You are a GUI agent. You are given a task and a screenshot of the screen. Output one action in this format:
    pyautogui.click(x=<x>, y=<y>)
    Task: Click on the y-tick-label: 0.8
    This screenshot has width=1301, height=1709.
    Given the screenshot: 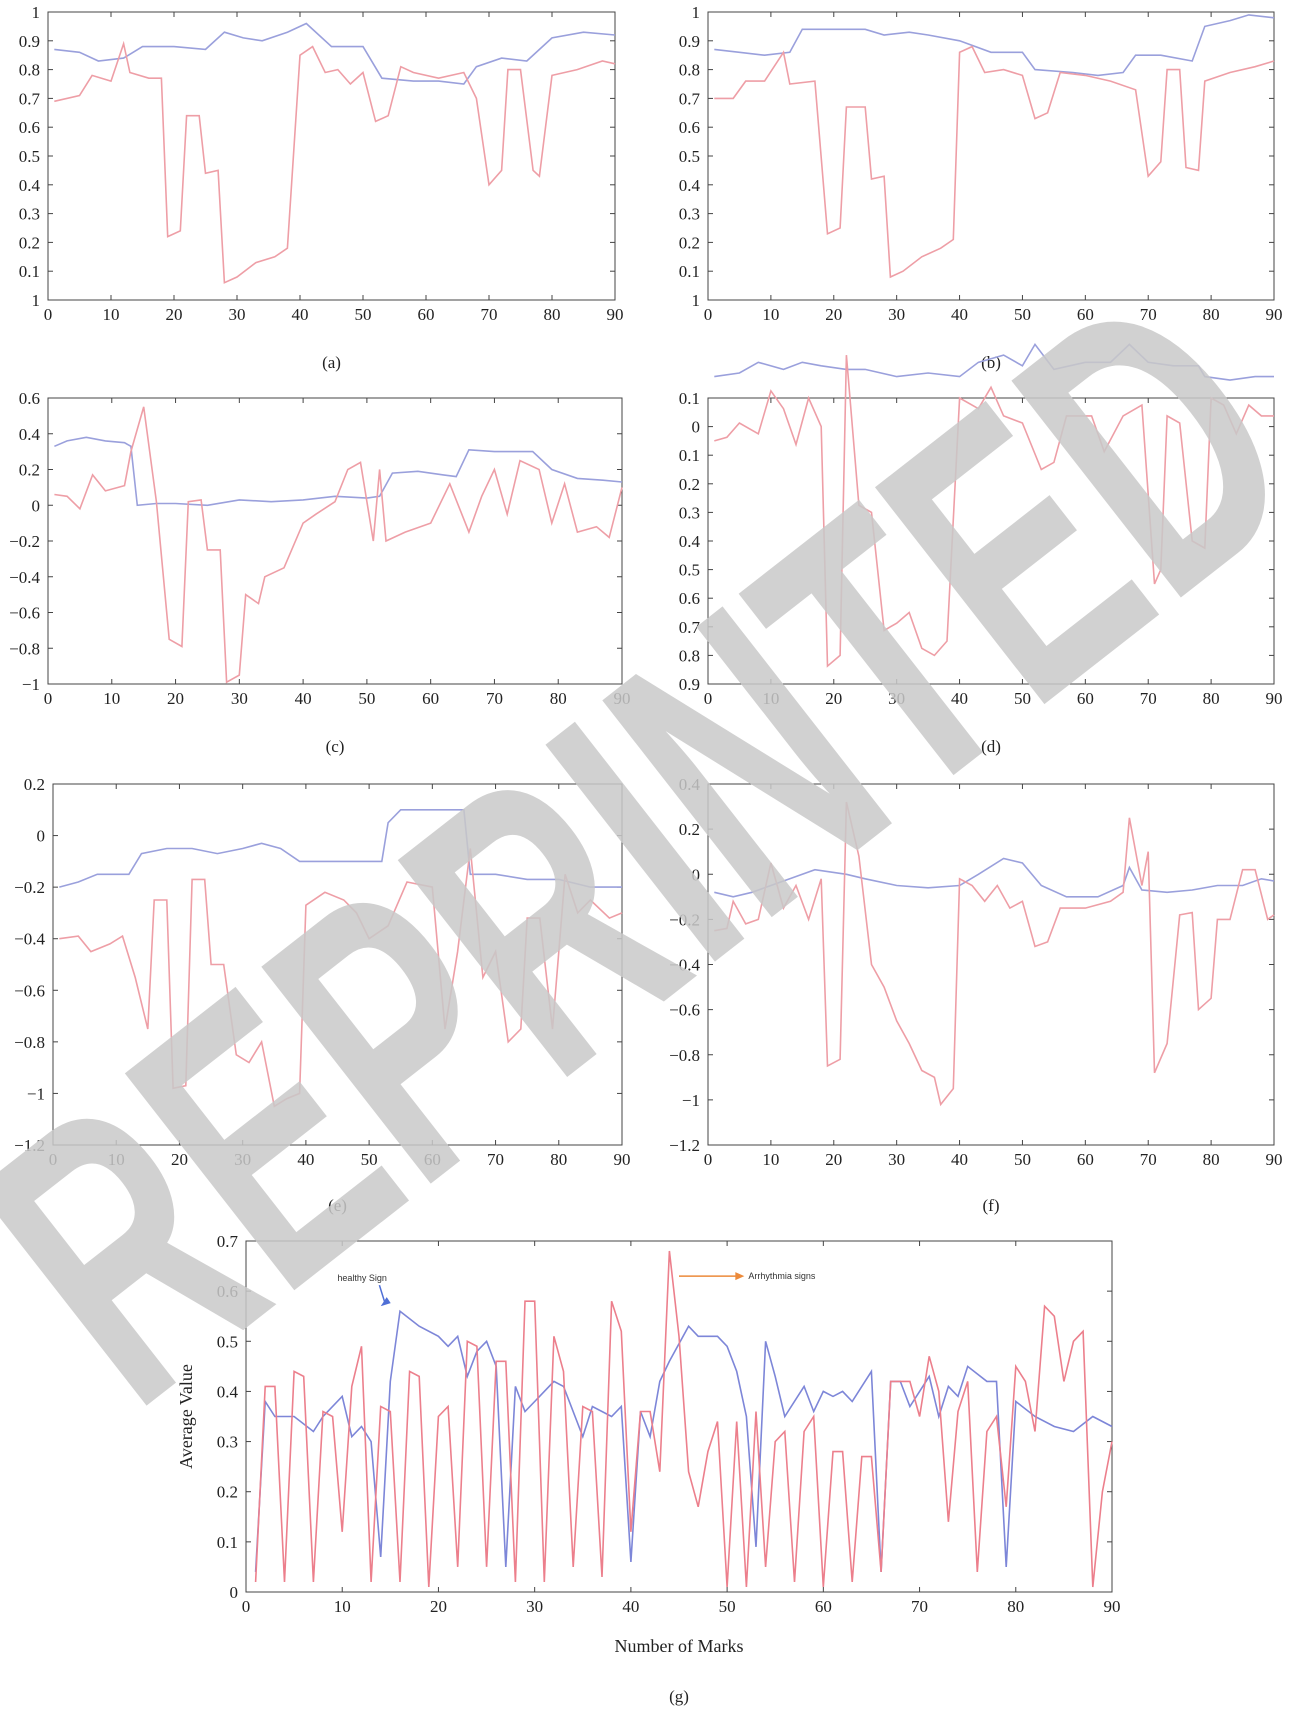 What is the action you would take?
    pyautogui.click(x=689, y=655)
    